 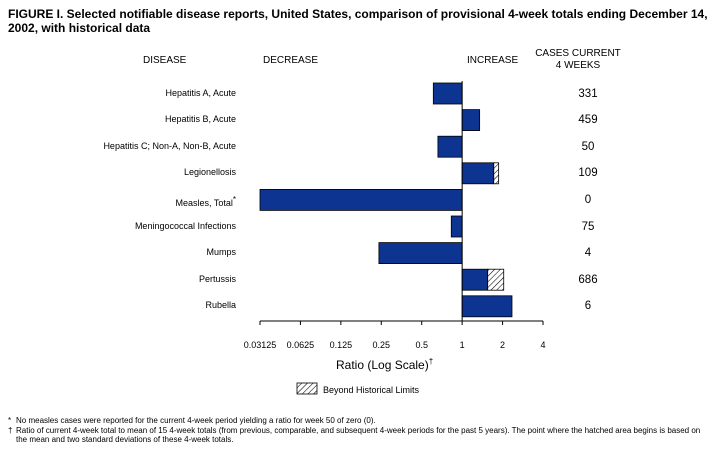 What do you see at coordinates (165, 60) in the screenshot?
I see `disease-column-header: DISEASE` at bounding box center [165, 60].